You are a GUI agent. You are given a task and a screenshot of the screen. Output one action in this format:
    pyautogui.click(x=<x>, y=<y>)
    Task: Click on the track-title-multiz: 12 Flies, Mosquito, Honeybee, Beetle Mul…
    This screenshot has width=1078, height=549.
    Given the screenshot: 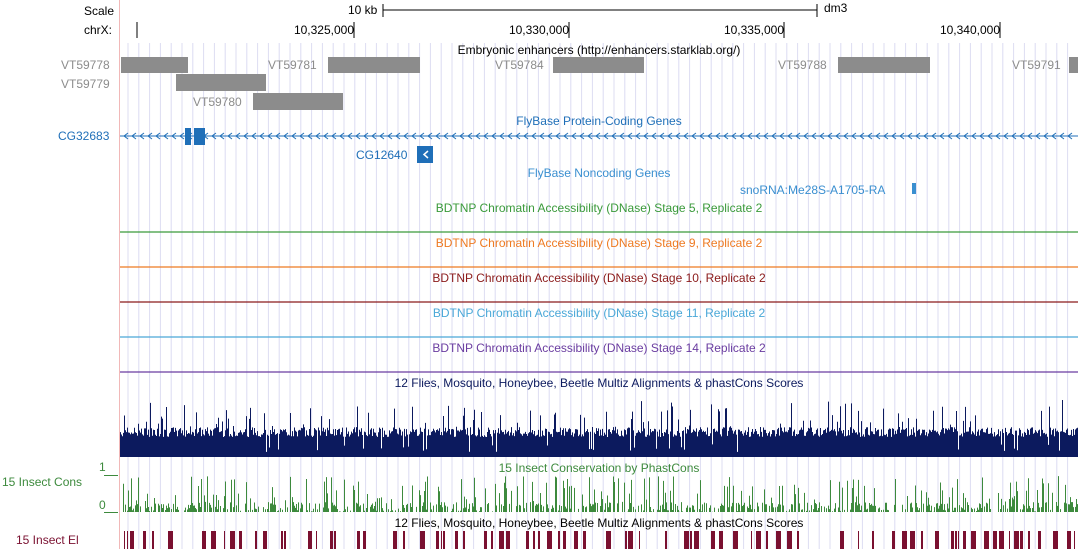 What is the action you would take?
    pyautogui.click(x=599, y=383)
    